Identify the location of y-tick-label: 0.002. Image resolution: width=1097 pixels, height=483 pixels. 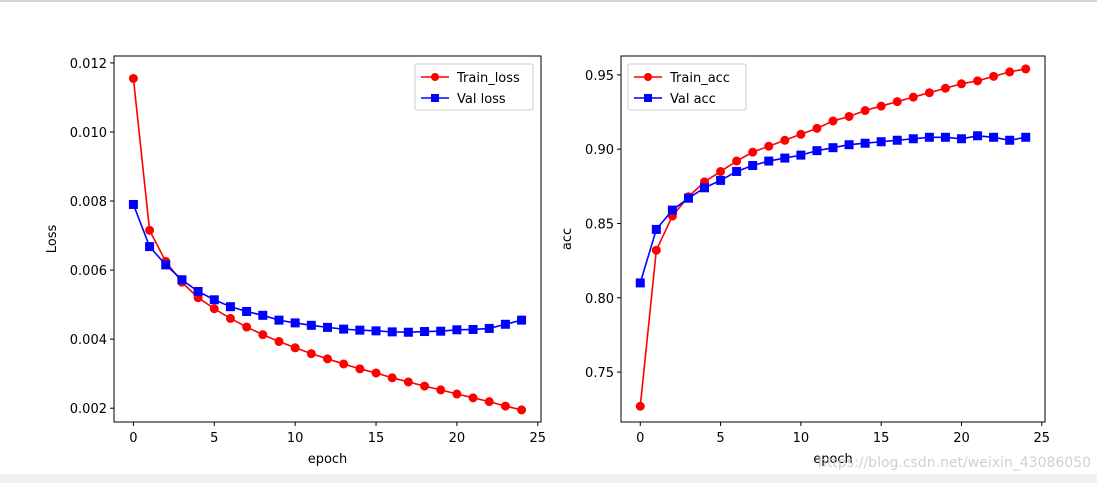
(88, 409).